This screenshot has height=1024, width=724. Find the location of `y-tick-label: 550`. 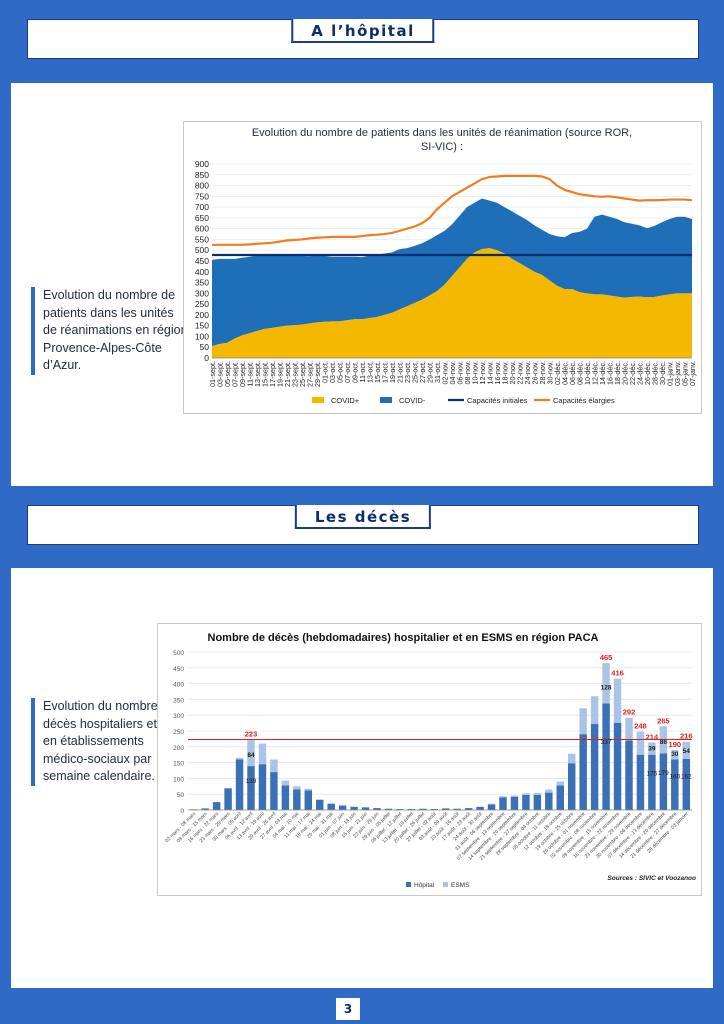

y-tick-label: 550 is located at coordinates (202, 239).